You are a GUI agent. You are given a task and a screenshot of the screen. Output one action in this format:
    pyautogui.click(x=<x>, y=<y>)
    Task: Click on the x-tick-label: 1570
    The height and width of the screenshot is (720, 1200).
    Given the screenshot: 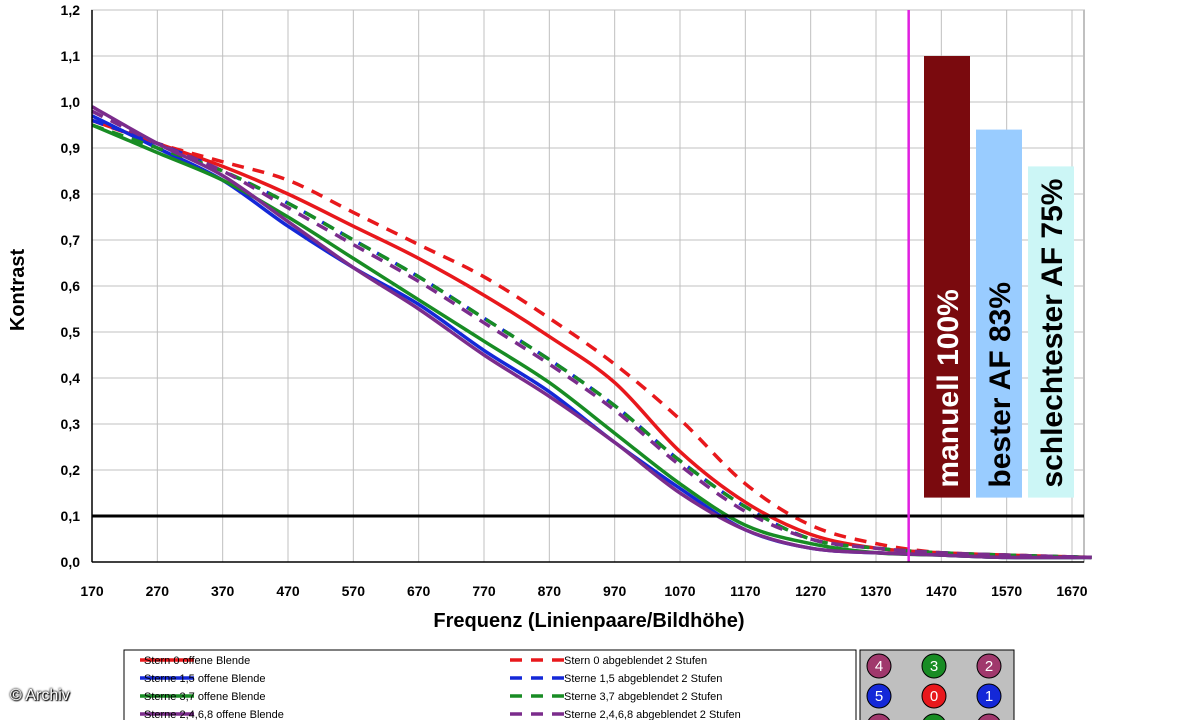 What is the action you would take?
    pyautogui.click(x=1006, y=591)
    